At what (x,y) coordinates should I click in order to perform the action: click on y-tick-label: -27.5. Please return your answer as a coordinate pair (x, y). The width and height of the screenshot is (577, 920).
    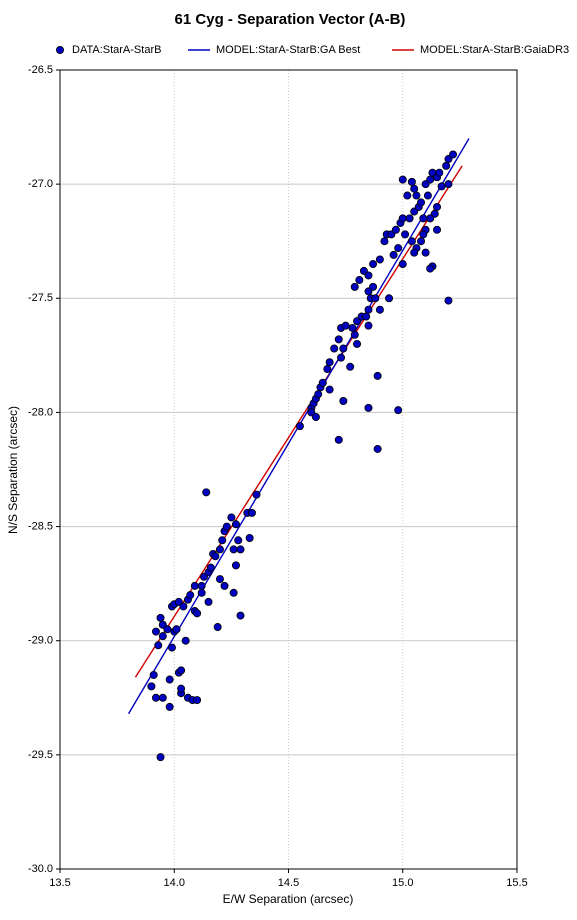
    Looking at the image, I should click on (40, 298).